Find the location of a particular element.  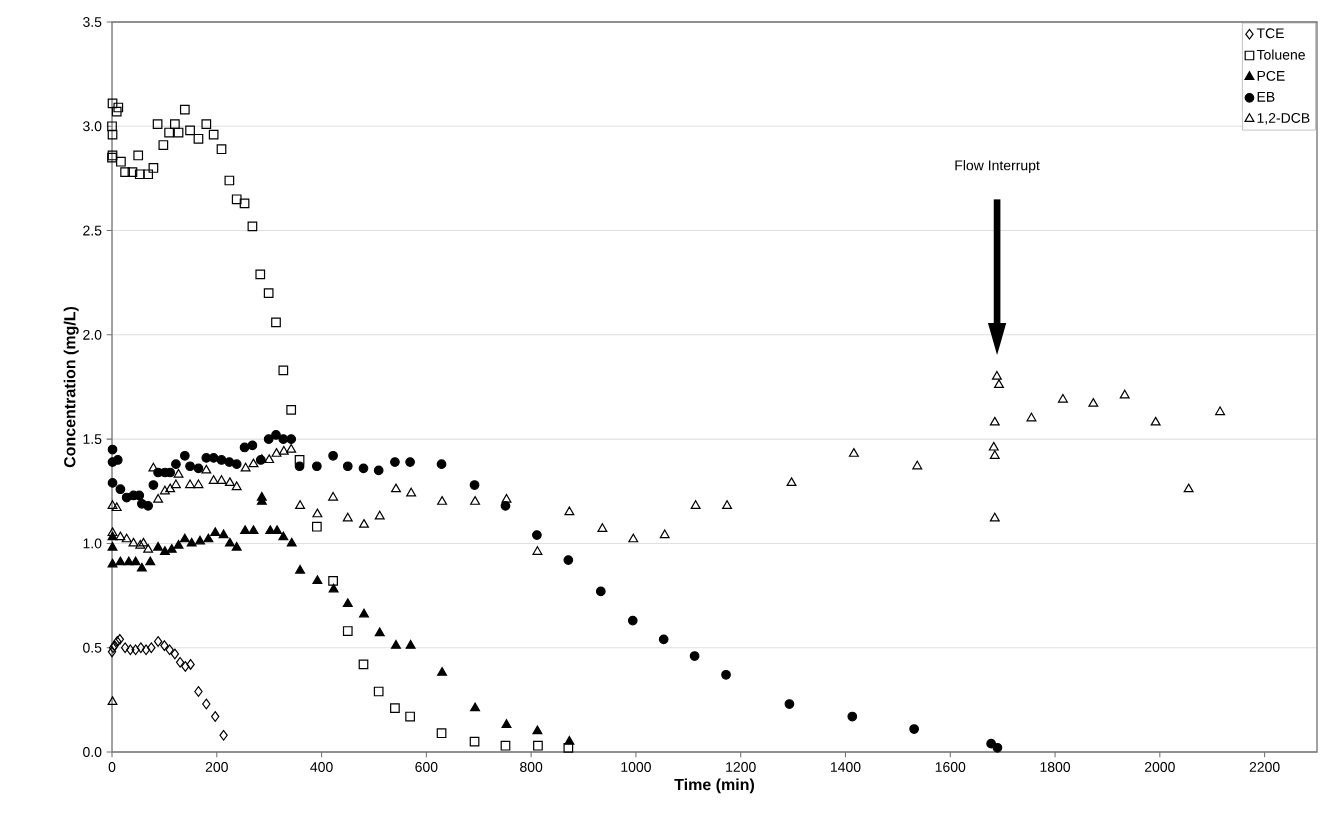

y-tick-label: 1.0 is located at coordinates (92, 543).